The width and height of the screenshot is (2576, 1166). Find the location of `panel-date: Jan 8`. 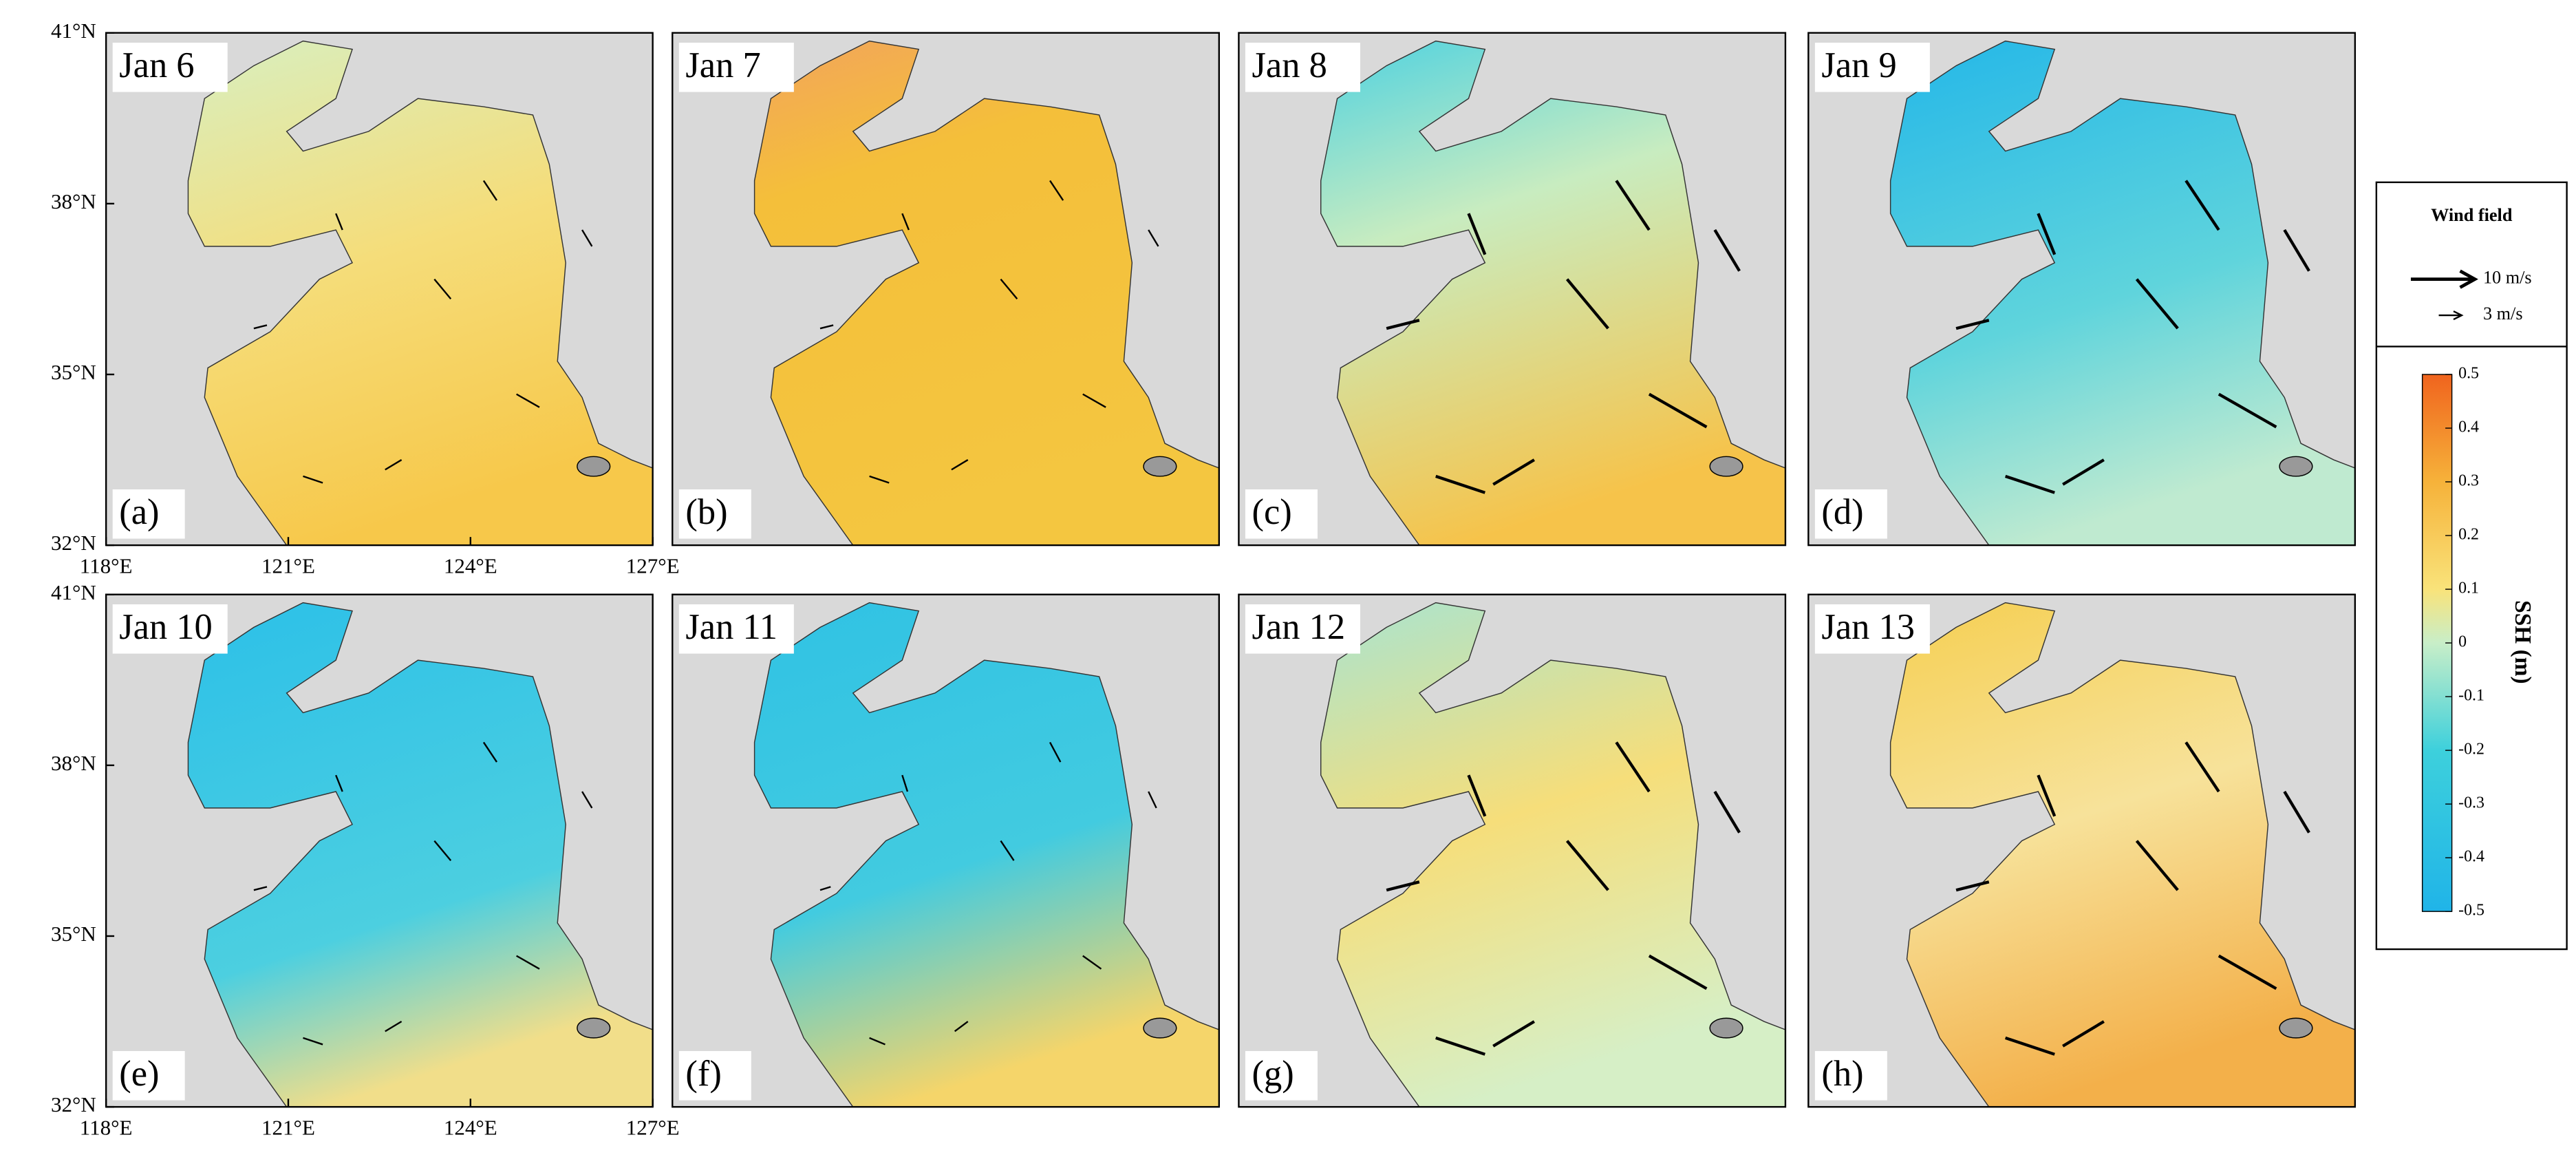

panel-date: Jan 8 is located at coordinates (1290, 65).